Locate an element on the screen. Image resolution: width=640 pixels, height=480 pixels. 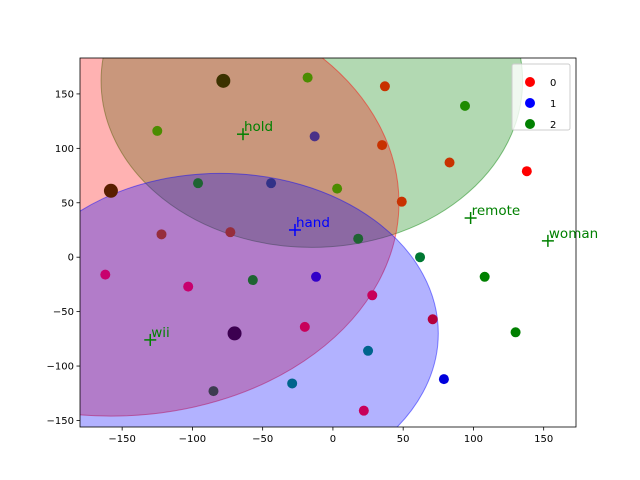
annotation-hold: hold is located at coordinates (254, 130).